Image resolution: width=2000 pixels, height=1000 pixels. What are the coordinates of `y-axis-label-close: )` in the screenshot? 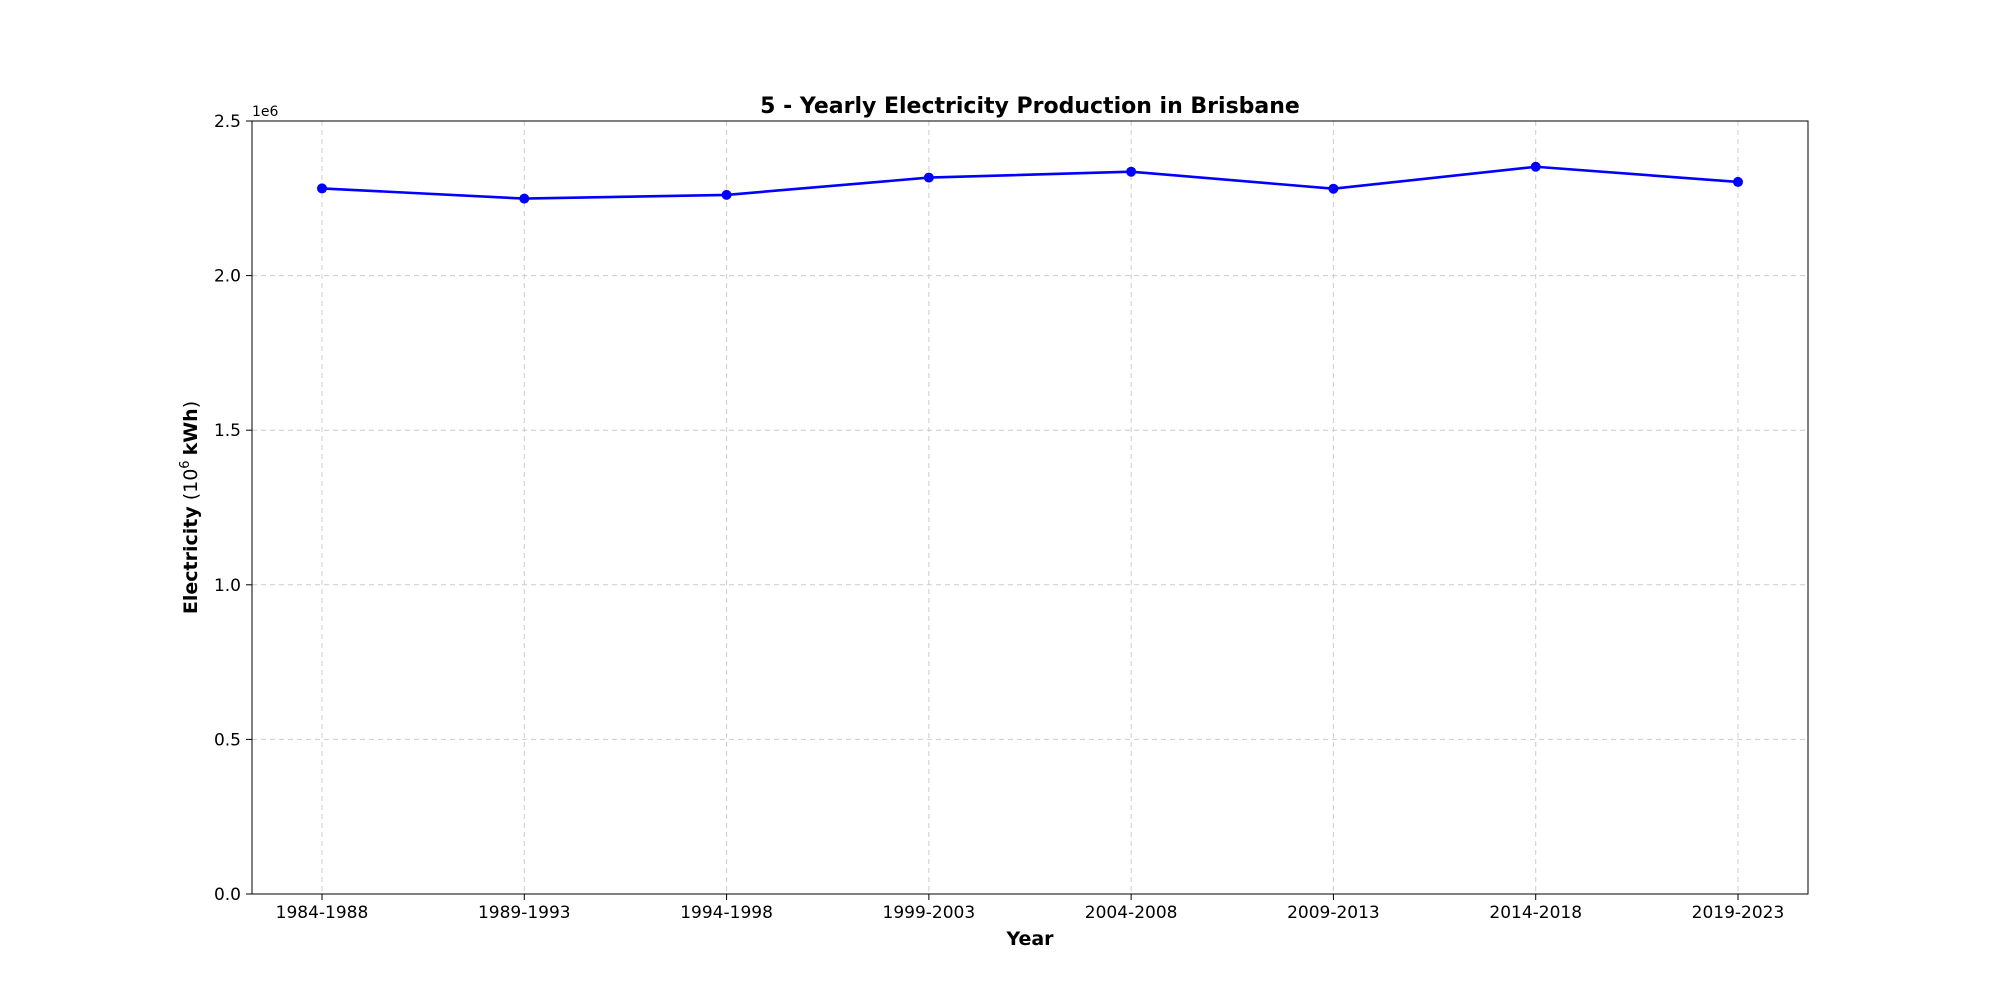 It's located at (191, 404).